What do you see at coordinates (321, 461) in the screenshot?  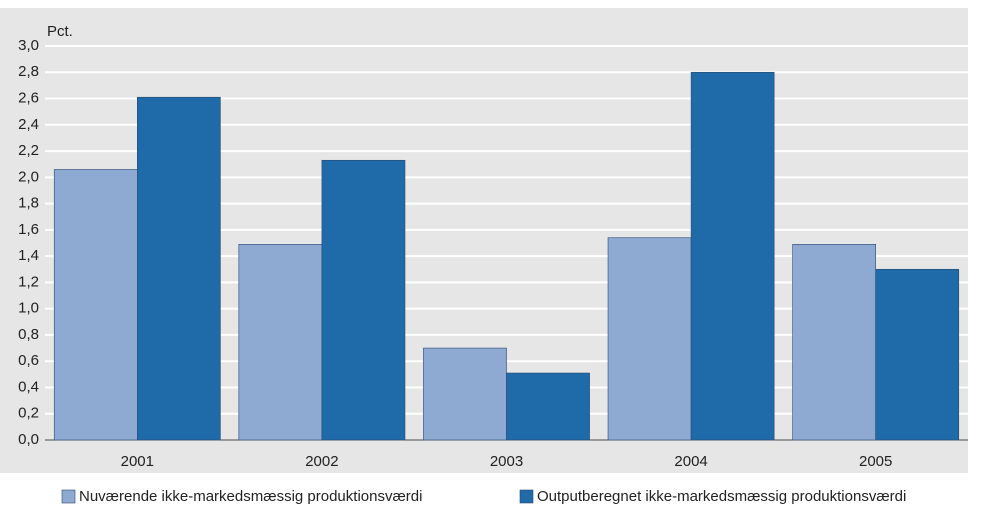 I see `x-tick-label: 2002` at bounding box center [321, 461].